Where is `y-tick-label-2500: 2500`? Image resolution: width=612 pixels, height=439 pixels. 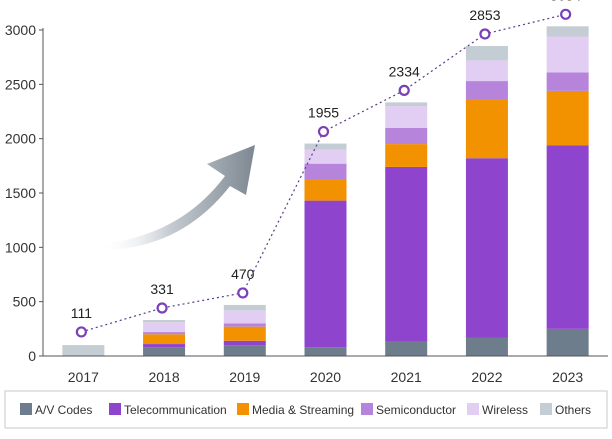
y-tick-label-2500: 2500 is located at coordinates (20, 84).